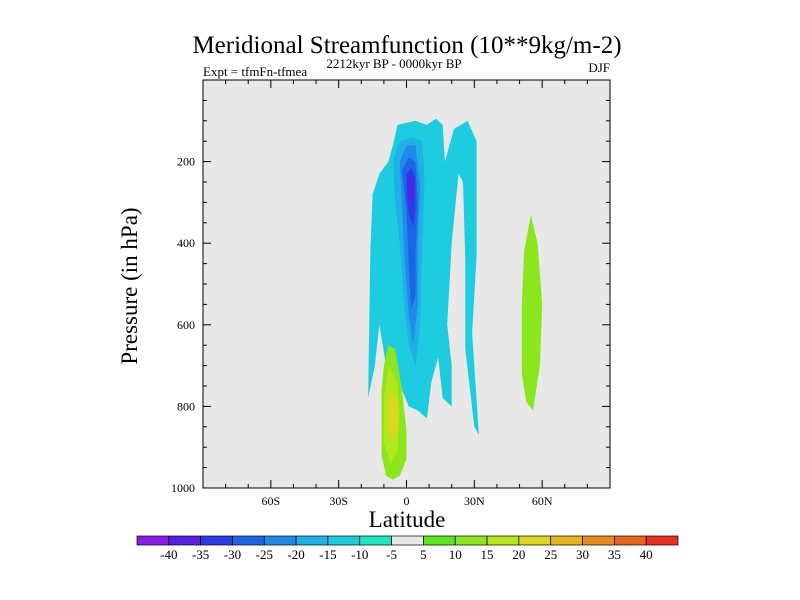 The height and width of the screenshot is (600, 800). Describe the element at coordinates (186, 406) in the screenshot. I see `y-tick-label: 800` at that location.